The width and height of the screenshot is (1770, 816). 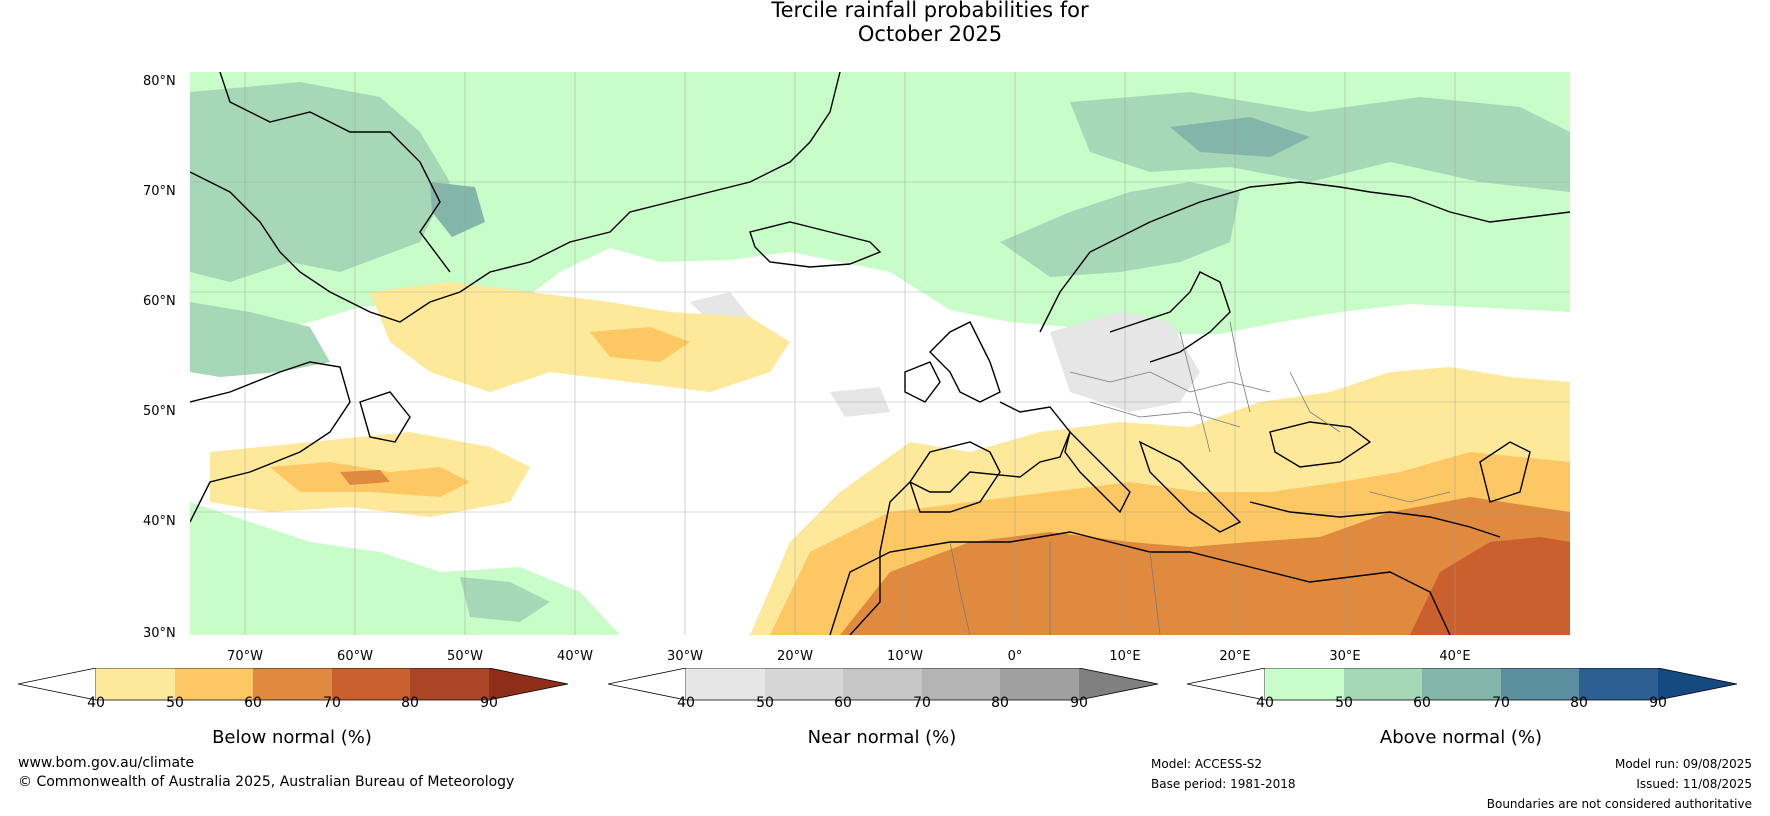 What do you see at coordinates (1223, 784) in the screenshot?
I see `base-period-text: Base period: 1981-2018` at bounding box center [1223, 784].